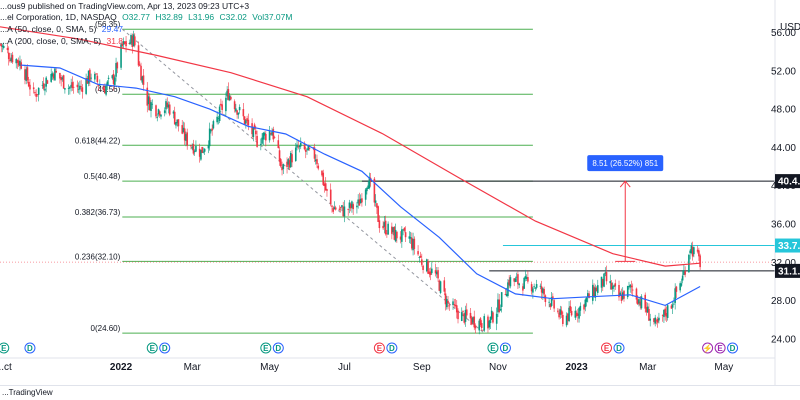  Describe the element at coordinates (98, 212) in the screenshot. I see `fib-level-label: 0.382(36.73)` at that location.